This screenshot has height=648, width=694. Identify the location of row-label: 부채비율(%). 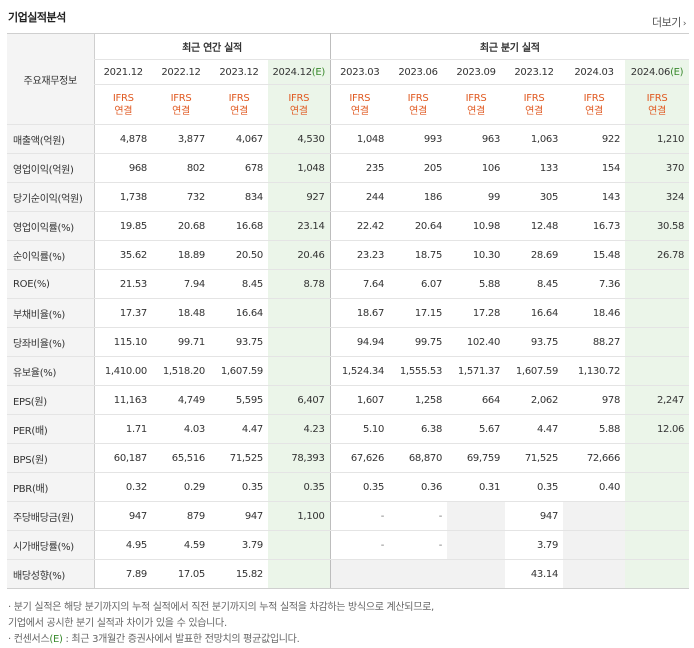
(50, 313).